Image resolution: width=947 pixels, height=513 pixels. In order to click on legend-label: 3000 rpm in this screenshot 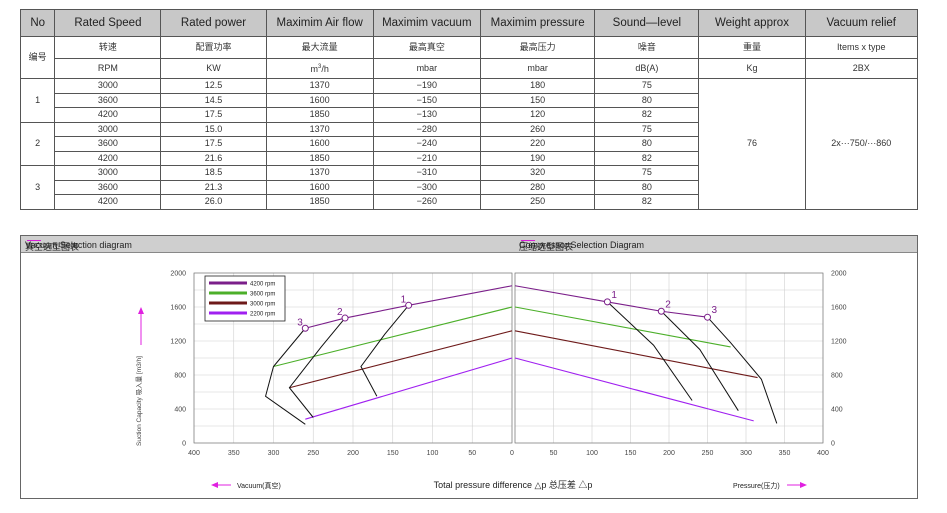, I will do `click(262, 305)`.